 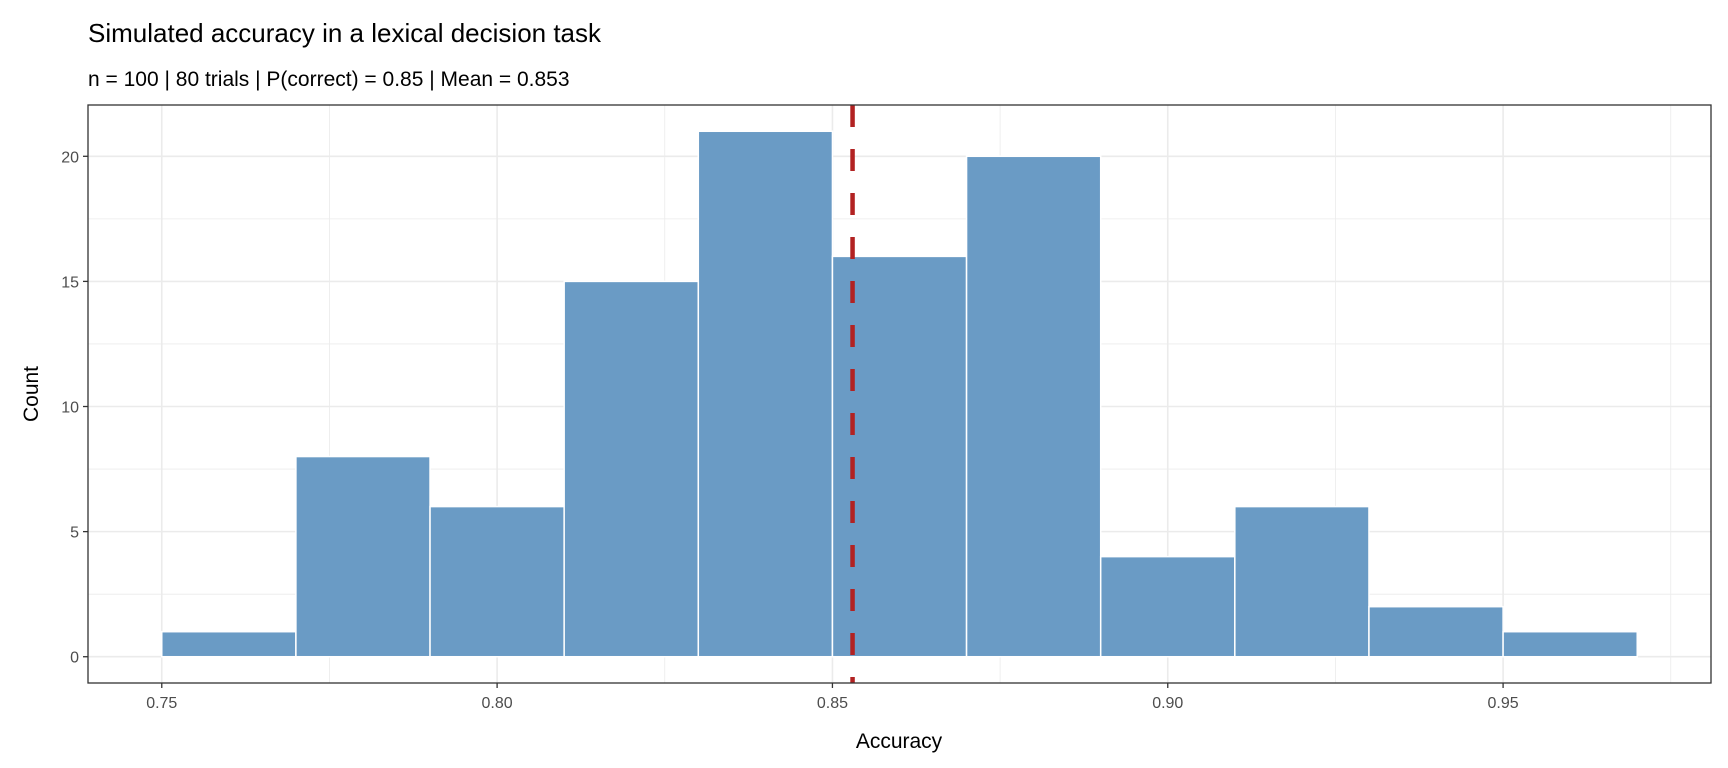 I want to click on x-axis: 0.75 0.80 0.85 0.90 0.95, so click(x=832, y=697).